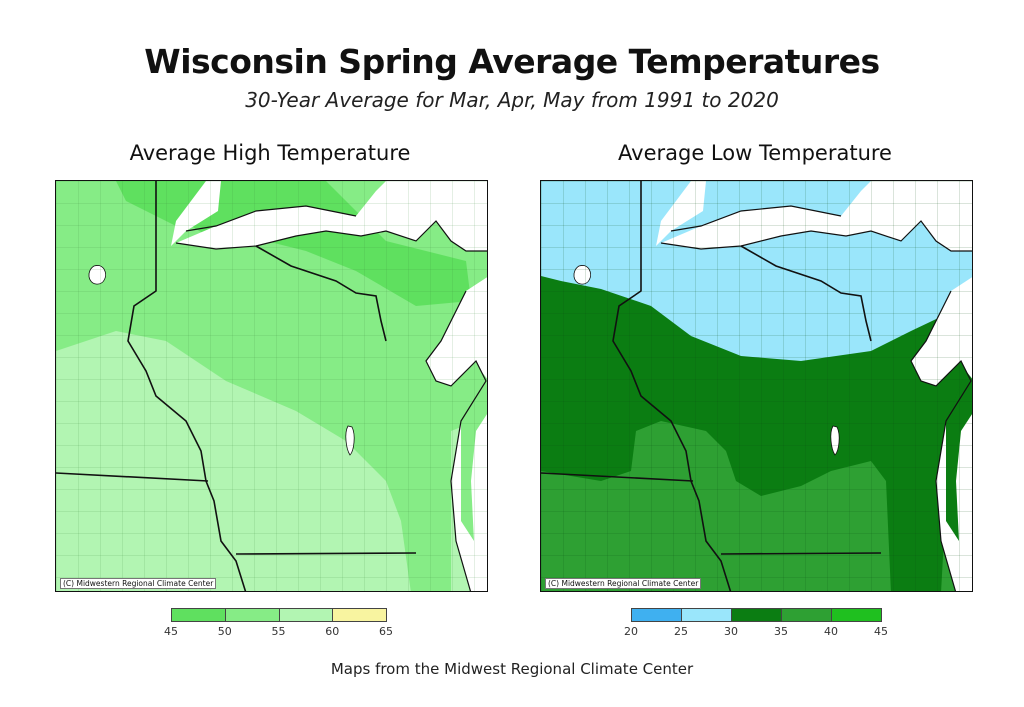 The height and width of the screenshot is (707, 1024). What do you see at coordinates (332, 631) in the screenshot?
I see `legend-tick-label: 60` at bounding box center [332, 631].